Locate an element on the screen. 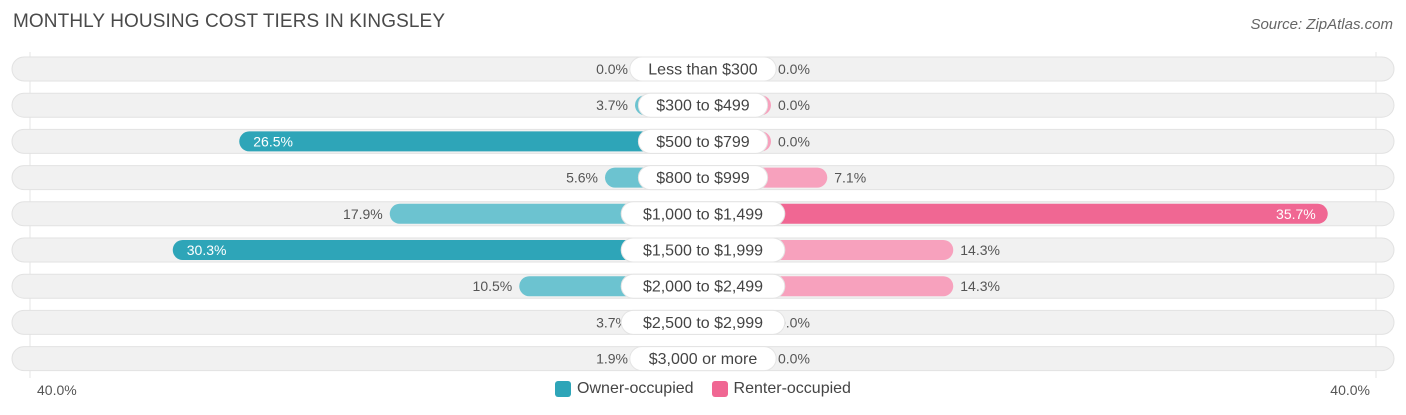  legend-item-owner: Owner-occupied is located at coordinates (624, 389).